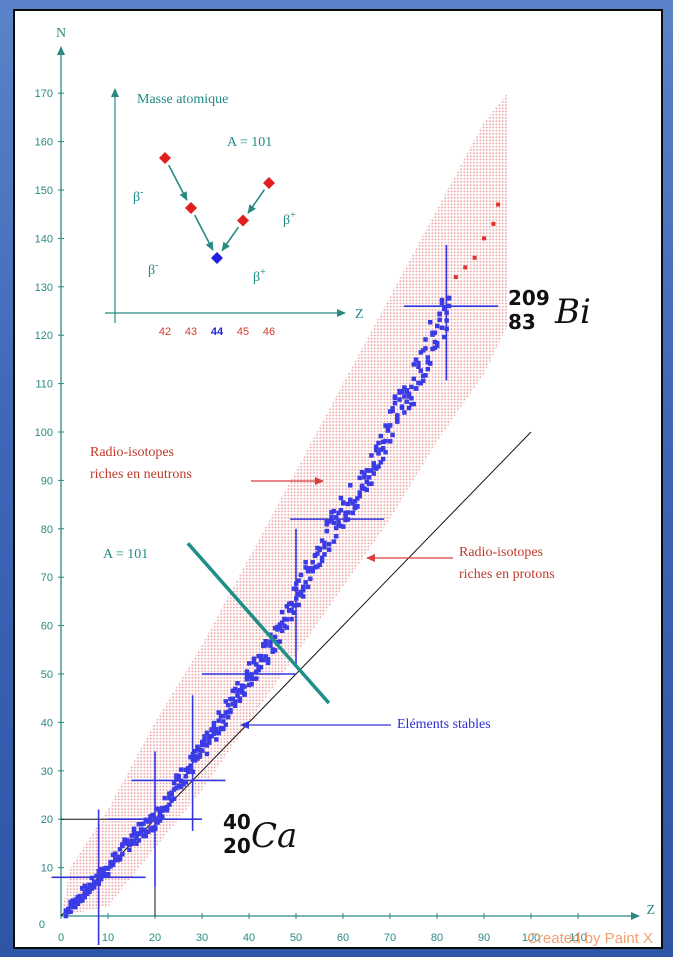 The width and height of the screenshot is (673, 957). What do you see at coordinates (44, 288) in the screenshot?
I see `y-tick-label: 130` at bounding box center [44, 288].